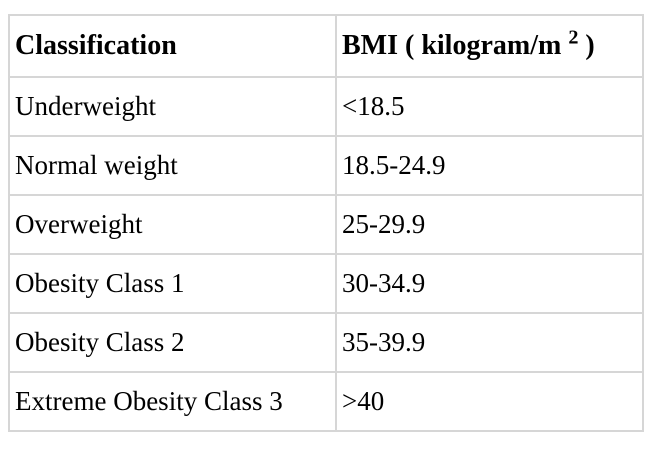 This screenshot has height=456, width=658. I want to click on table-row: Normal weight 18.5-24.9, so click(326, 165).